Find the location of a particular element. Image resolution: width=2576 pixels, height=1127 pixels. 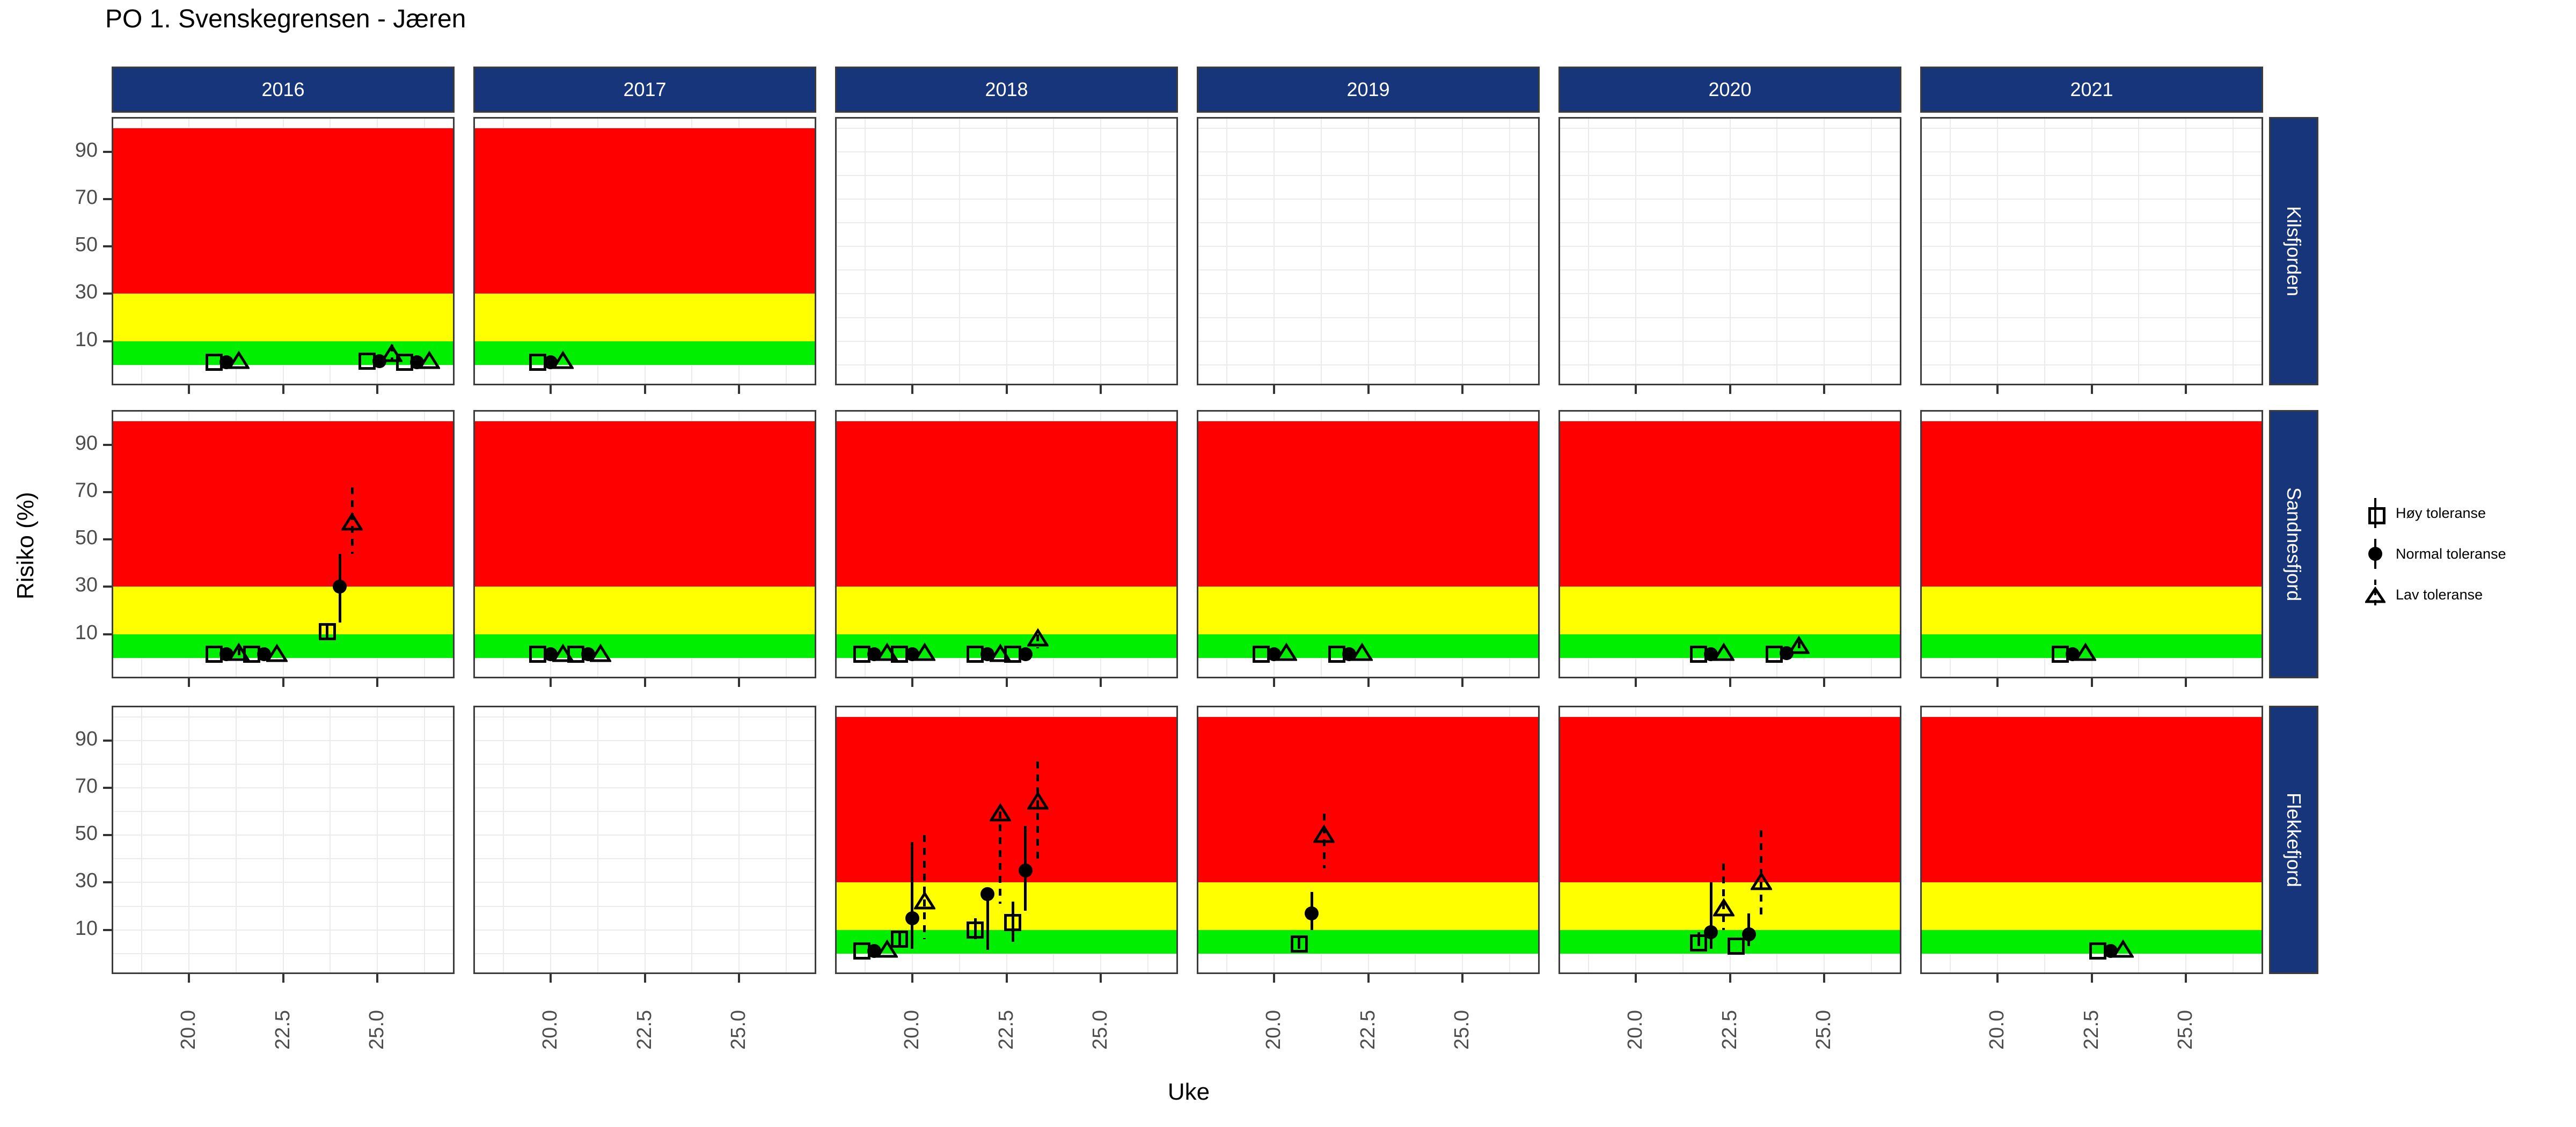

facet-panel-Sandnesfjord-2018 is located at coordinates (1006, 544).